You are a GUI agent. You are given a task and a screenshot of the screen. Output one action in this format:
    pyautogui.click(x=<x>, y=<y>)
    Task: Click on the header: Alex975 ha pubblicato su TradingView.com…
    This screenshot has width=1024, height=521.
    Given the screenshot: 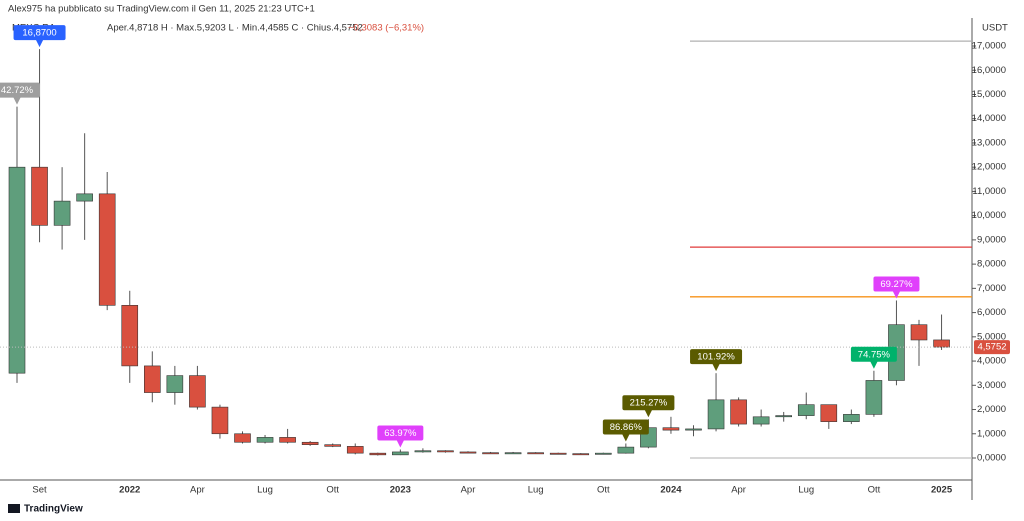 What is the action you would take?
    pyautogui.click(x=161, y=9)
    